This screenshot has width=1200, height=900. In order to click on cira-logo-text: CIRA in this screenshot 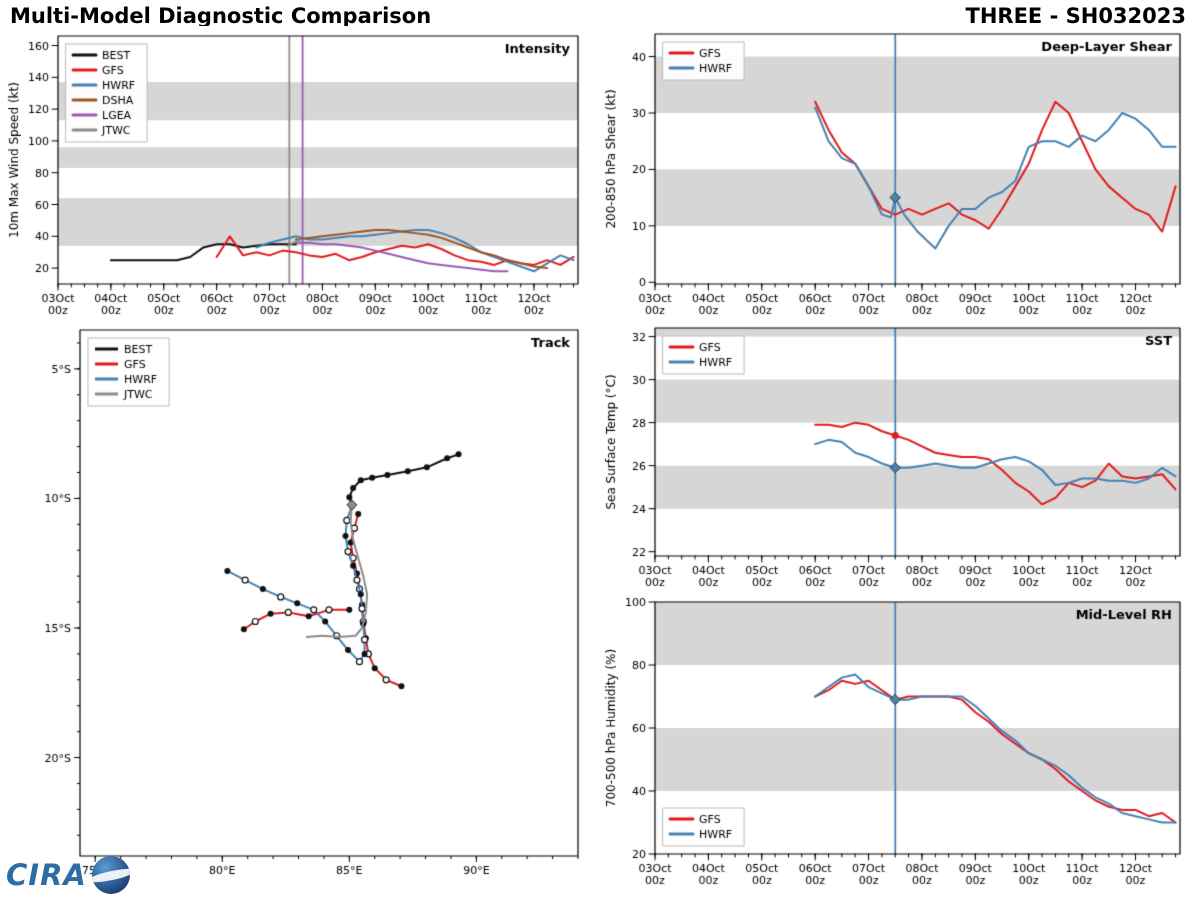, I will do `click(46, 875)`.